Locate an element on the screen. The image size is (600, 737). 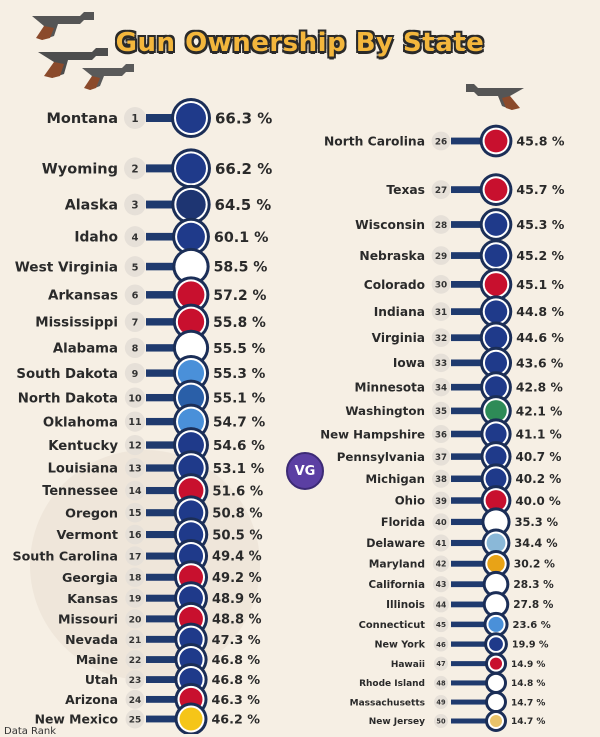
value-label: 46.8 % is located at coordinates (236, 679).